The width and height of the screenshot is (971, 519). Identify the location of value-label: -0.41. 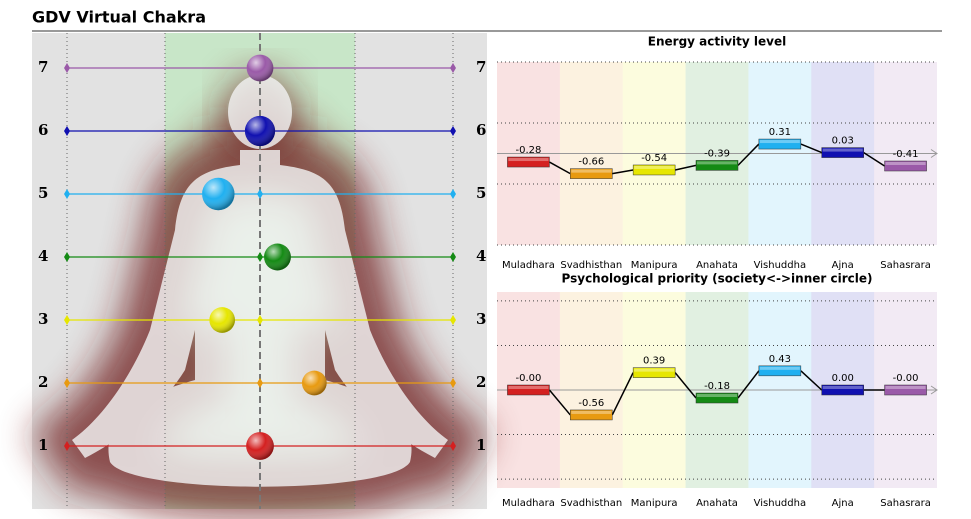
(906, 154).